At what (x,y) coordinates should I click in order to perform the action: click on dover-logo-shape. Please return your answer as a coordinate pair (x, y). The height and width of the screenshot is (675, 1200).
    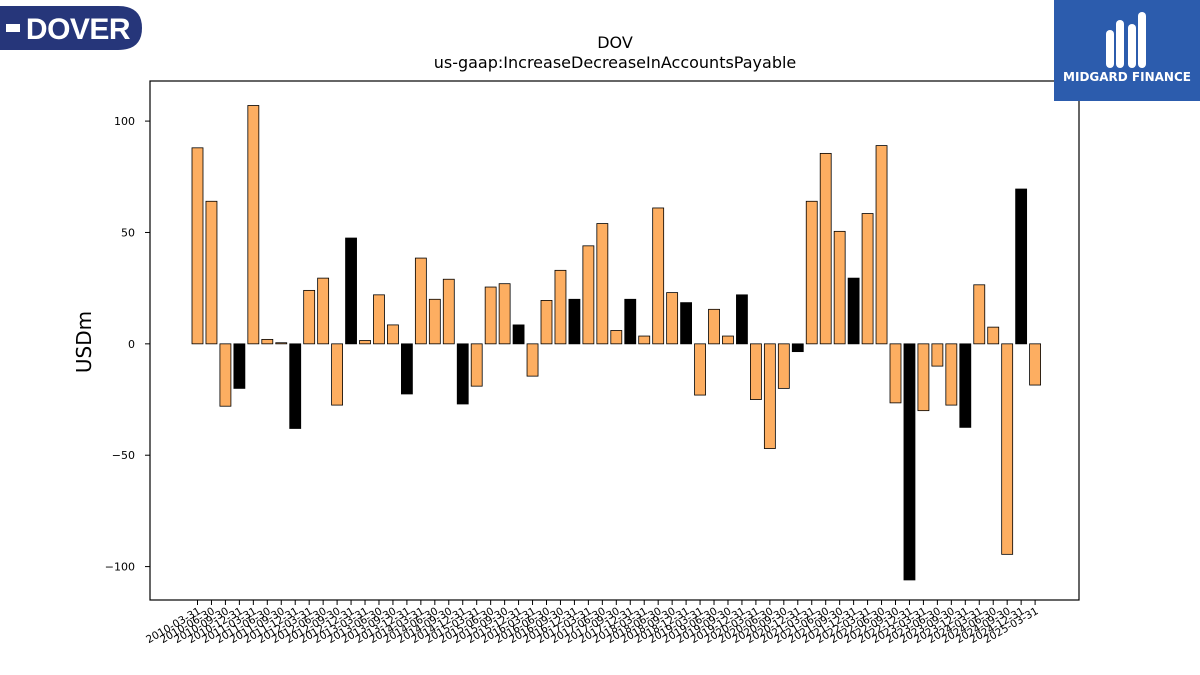
    Looking at the image, I should click on (71, 28).